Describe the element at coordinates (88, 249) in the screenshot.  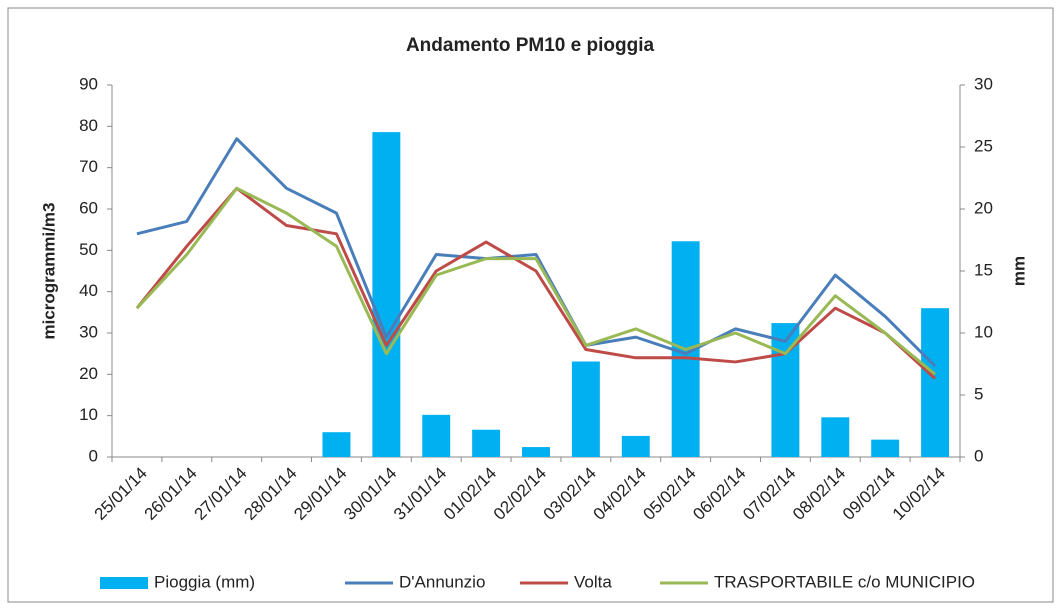
I see `y-tick-label: 50` at that location.